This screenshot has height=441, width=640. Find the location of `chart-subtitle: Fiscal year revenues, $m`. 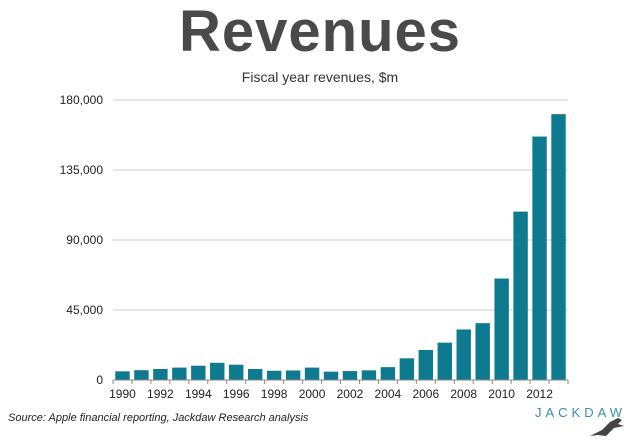

chart-subtitle: Fiscal year revenues, $m is located at coordinates (320, 77).